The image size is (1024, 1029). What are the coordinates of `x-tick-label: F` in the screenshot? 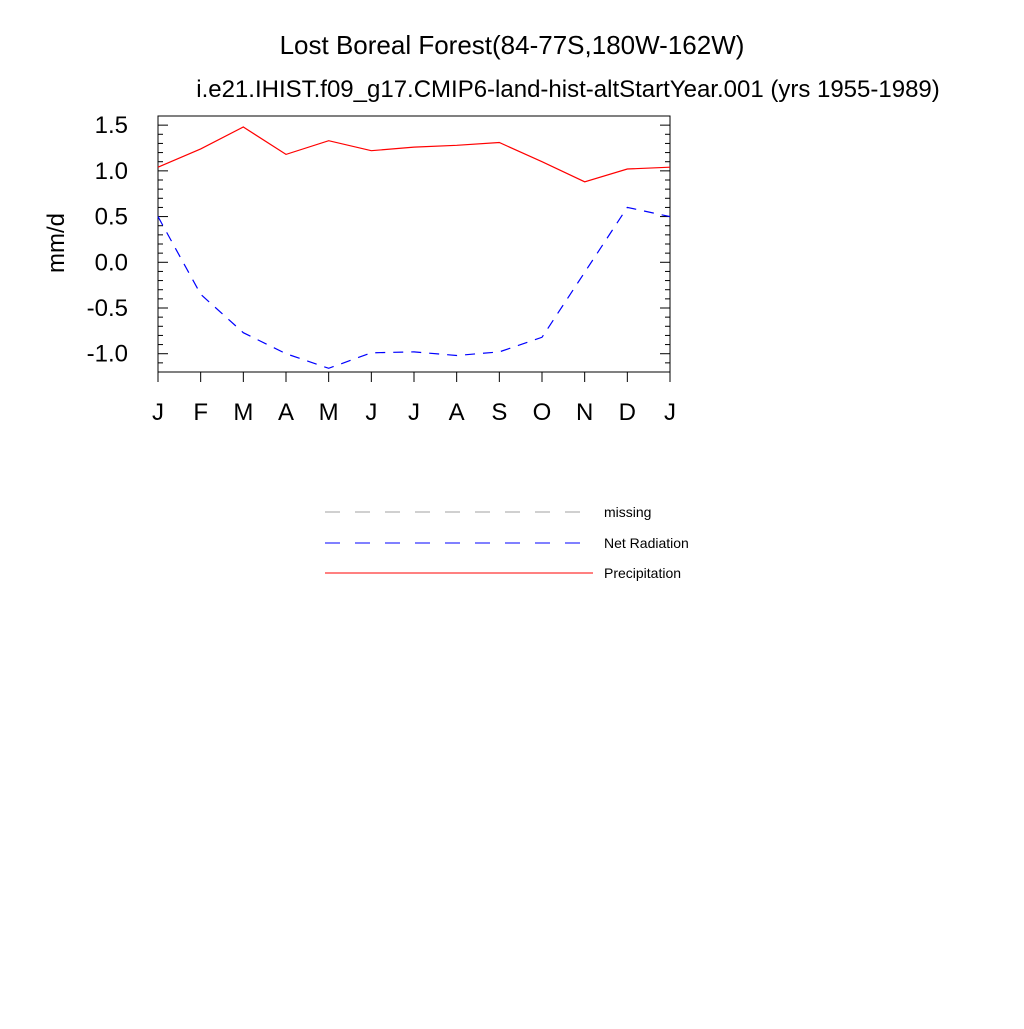 It's located at (200, 412).